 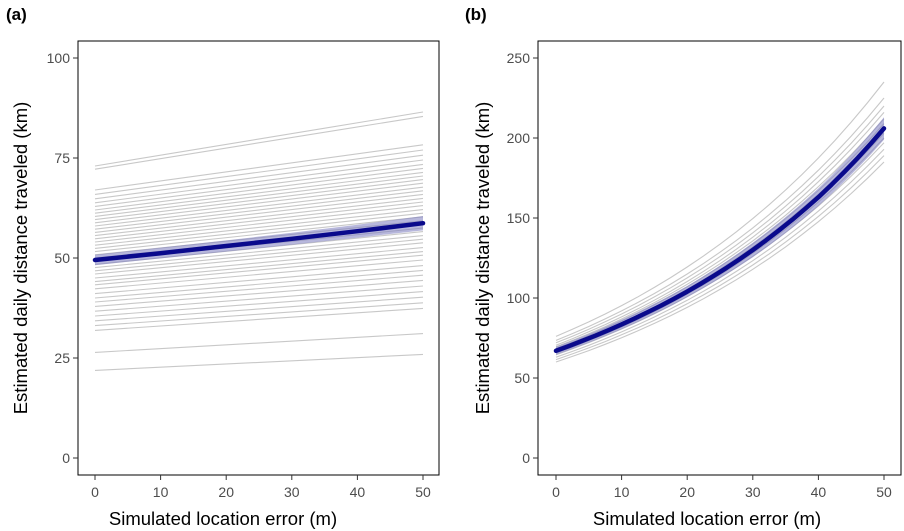 I want to click on panel-b-x-ticks: 0 10 20 30 40 50, so click(x=722, y=487).